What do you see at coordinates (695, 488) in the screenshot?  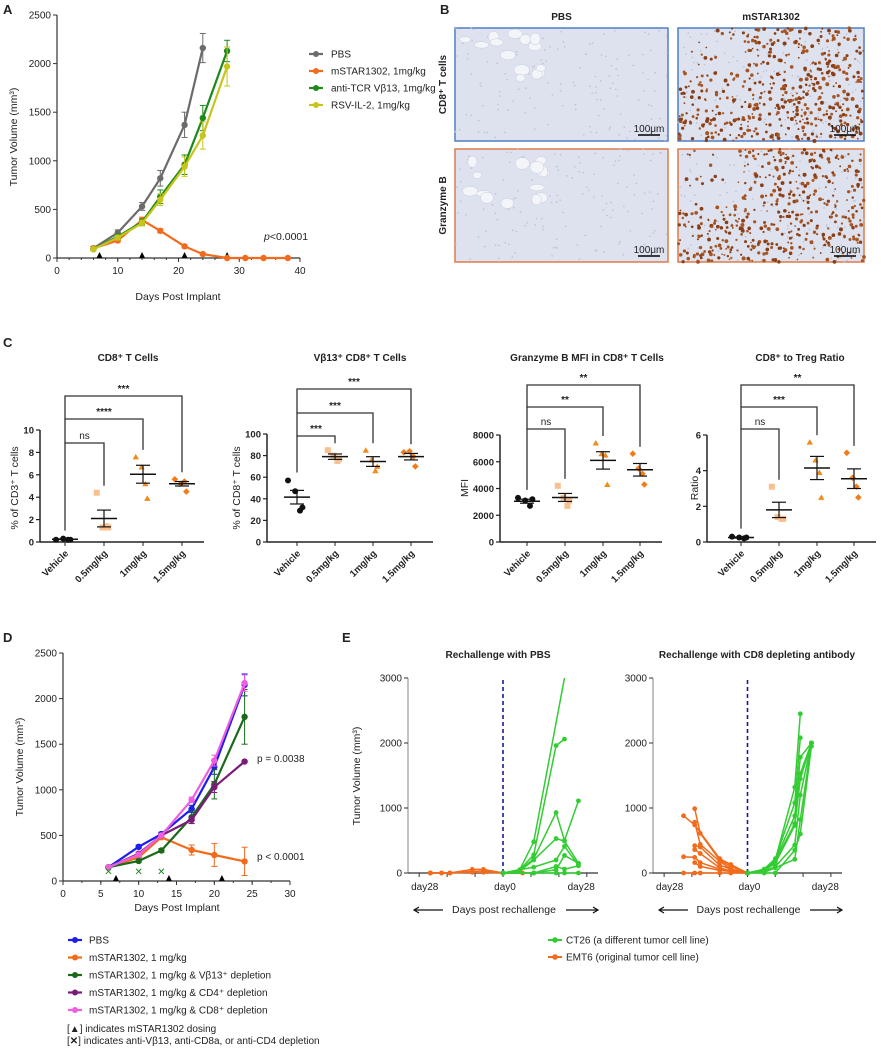 I see `y-axis-label: Ratio` at bounding box center [695, 488].